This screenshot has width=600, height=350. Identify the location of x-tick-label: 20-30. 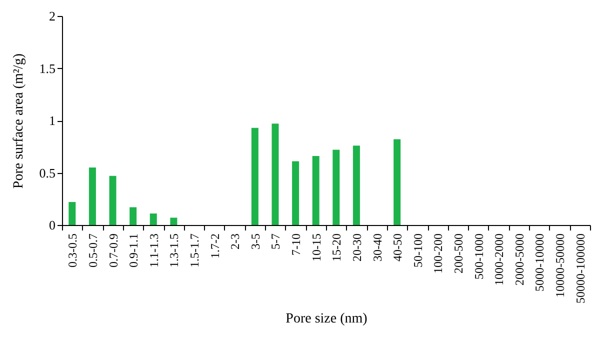
(357, 248).